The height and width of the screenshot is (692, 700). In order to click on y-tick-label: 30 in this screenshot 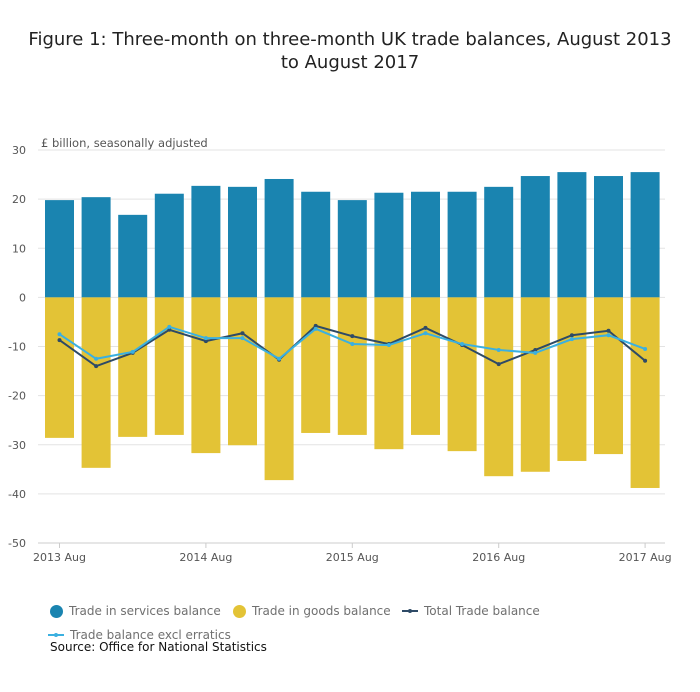, I will do `click(19, 150)`.